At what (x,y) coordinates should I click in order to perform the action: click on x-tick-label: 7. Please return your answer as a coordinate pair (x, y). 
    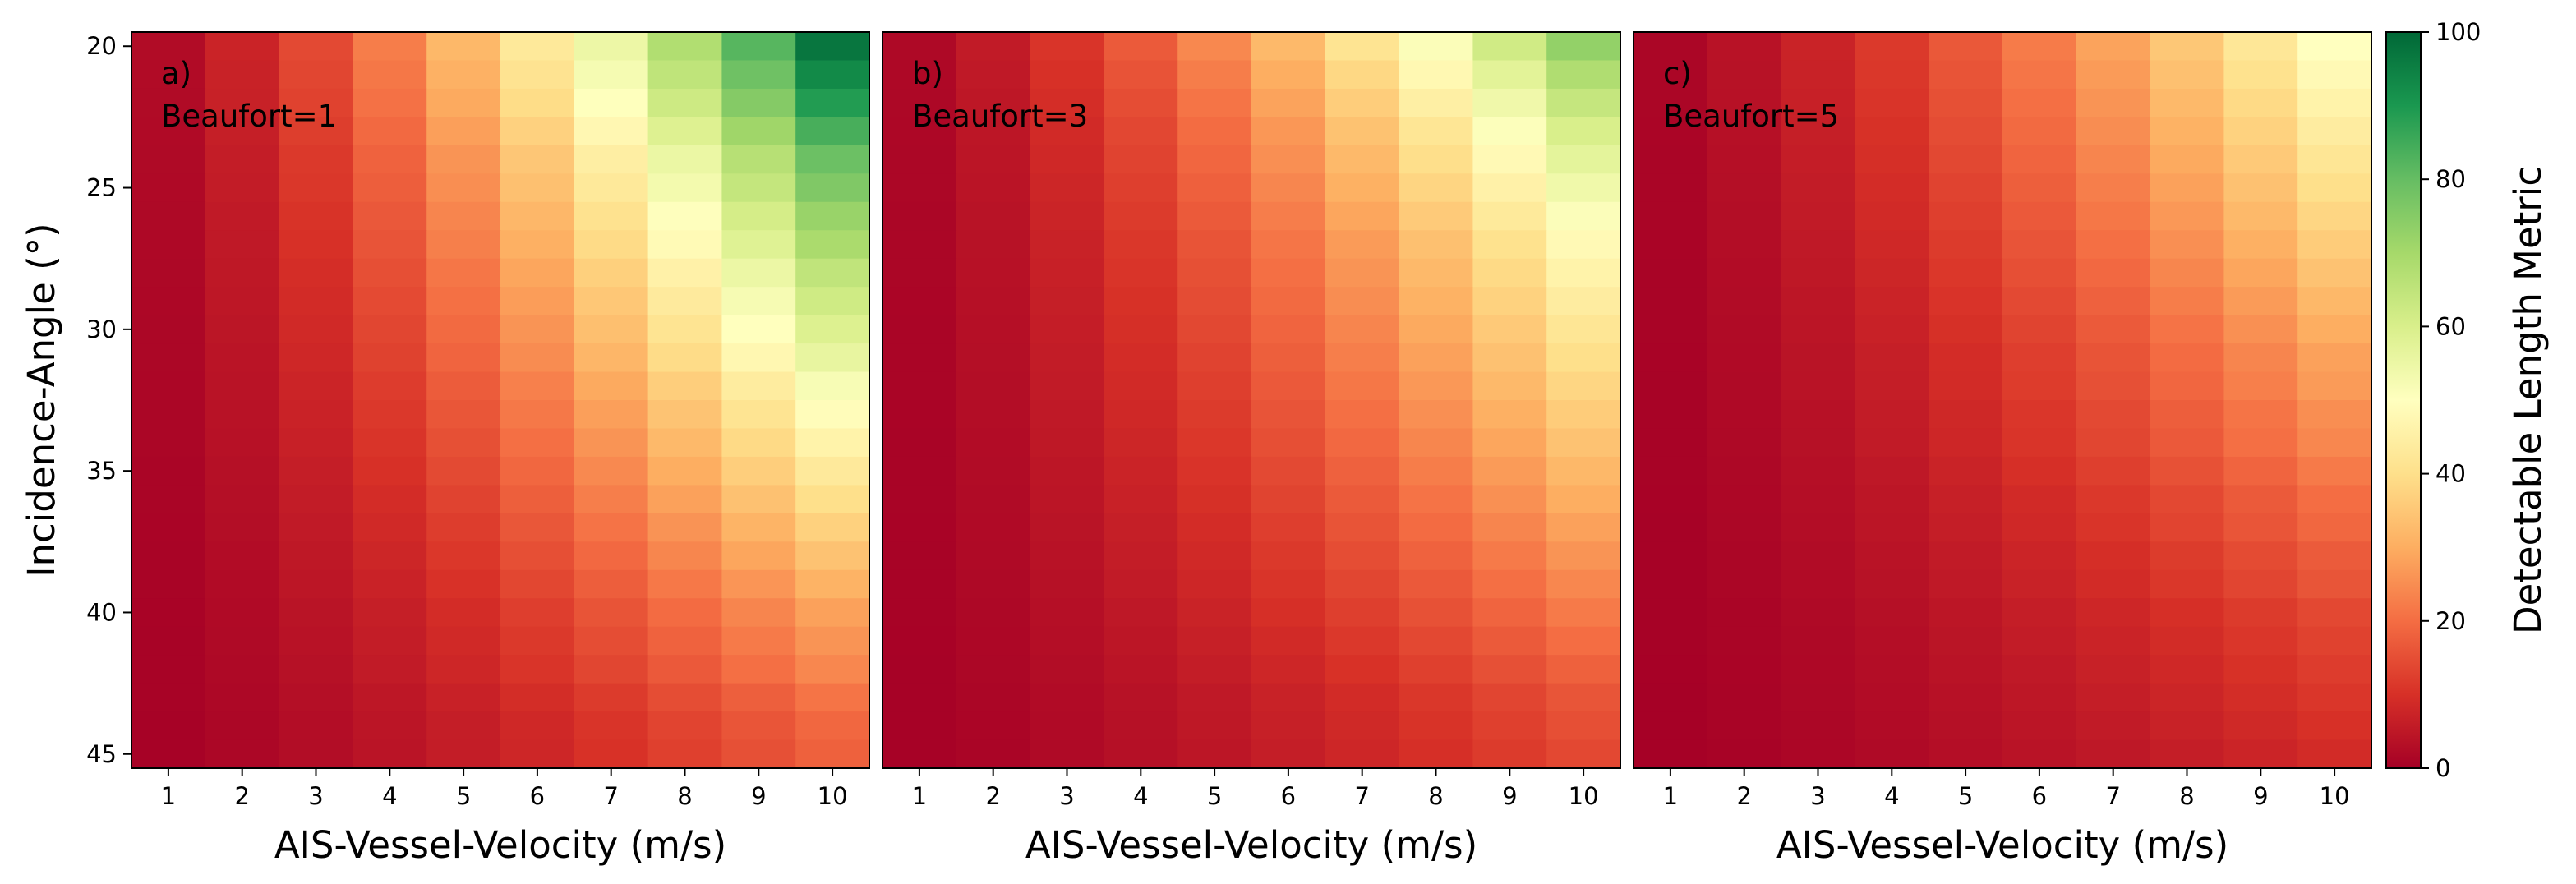
    Looking at the image, I should click on (1361, 796).